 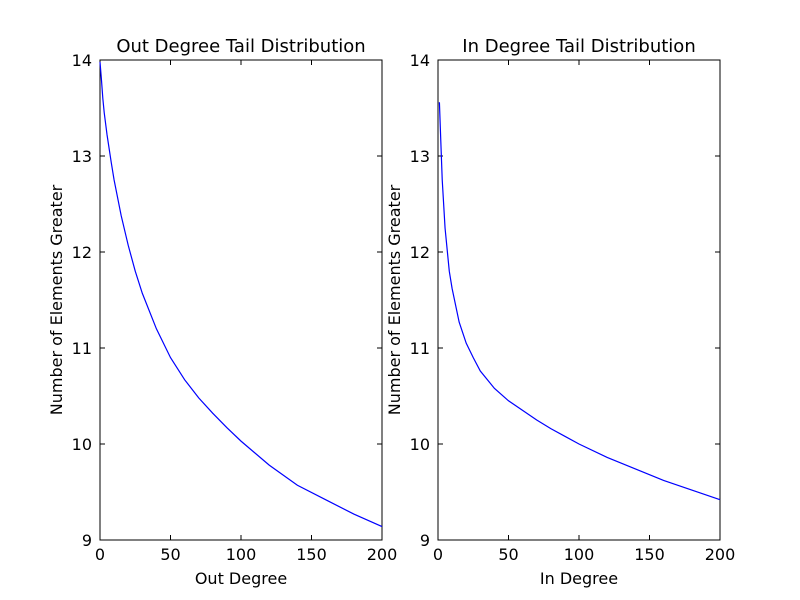 I want to click on chart-title: In Degree Tail Distribution, so click(x=578, y=46).